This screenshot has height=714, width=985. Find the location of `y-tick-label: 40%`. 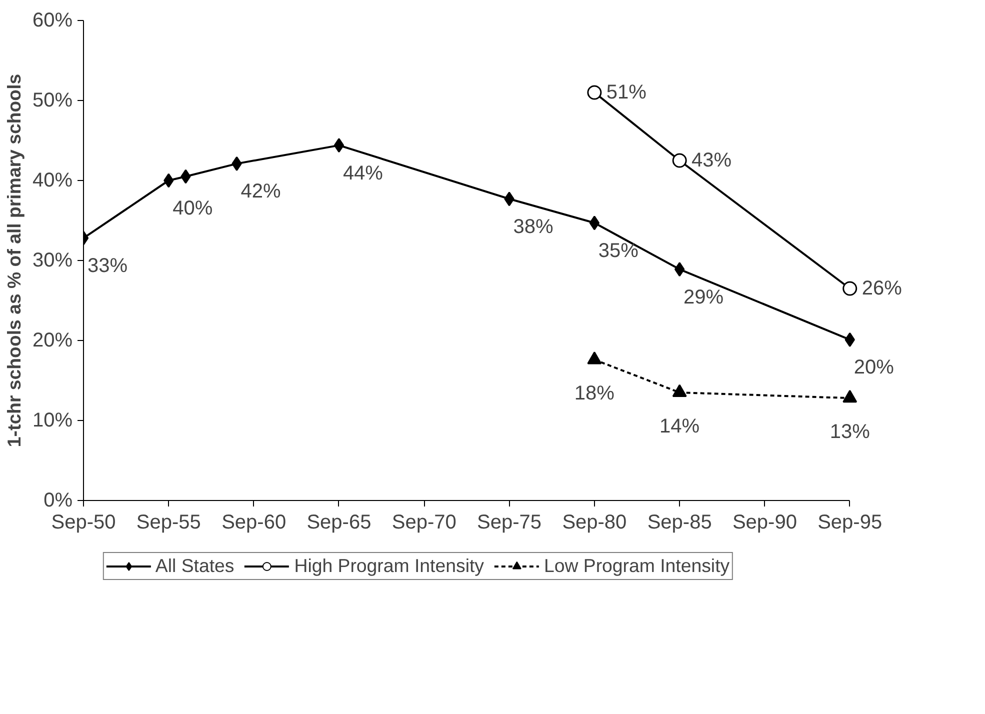

y-tick-label: 40% is located at coordinates (52, 181).